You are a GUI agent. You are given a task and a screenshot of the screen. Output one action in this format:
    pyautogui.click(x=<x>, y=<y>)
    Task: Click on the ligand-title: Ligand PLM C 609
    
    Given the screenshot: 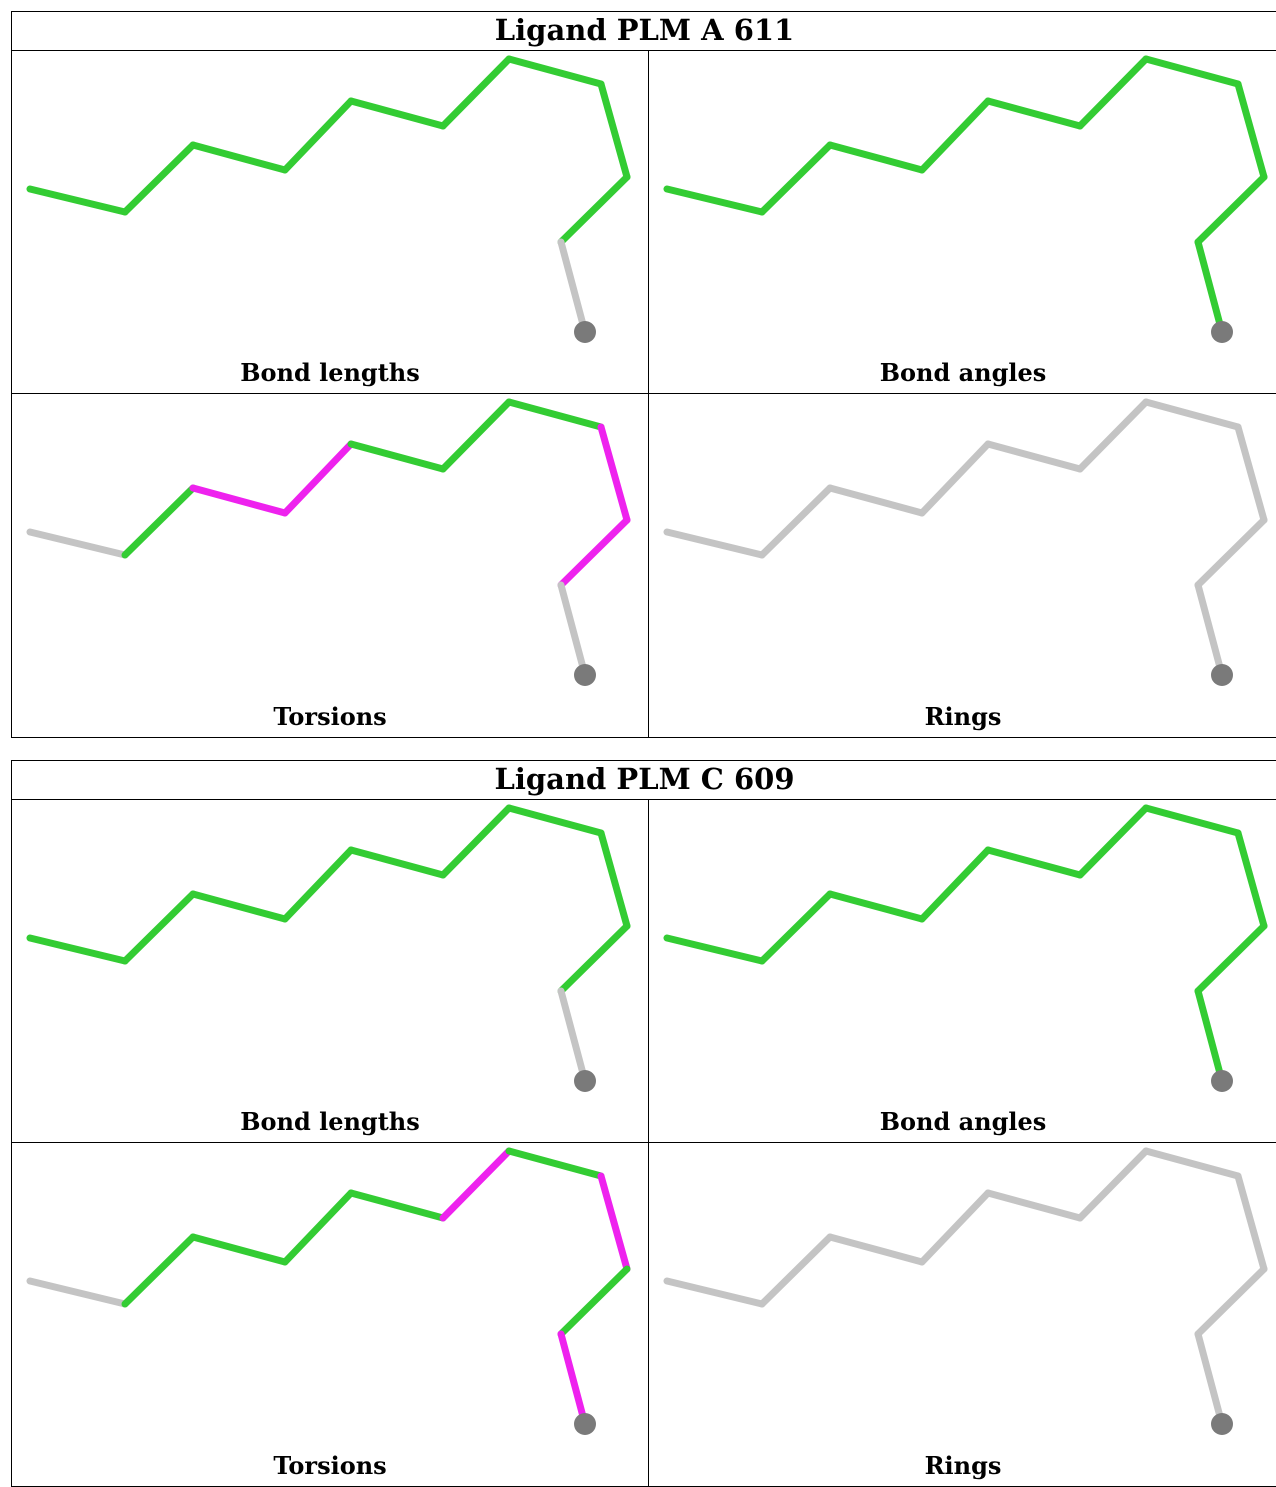 What is the action you would take?
    pyautogui.click(x=644, y=780)
    